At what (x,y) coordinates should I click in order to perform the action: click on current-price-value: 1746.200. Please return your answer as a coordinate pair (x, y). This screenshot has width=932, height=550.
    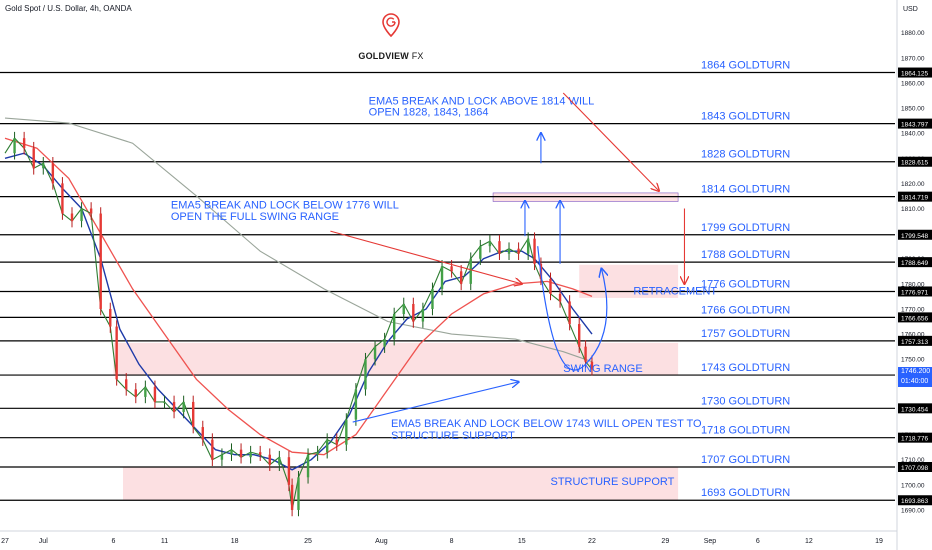
    Looking at the image, I should click on (916, 371).